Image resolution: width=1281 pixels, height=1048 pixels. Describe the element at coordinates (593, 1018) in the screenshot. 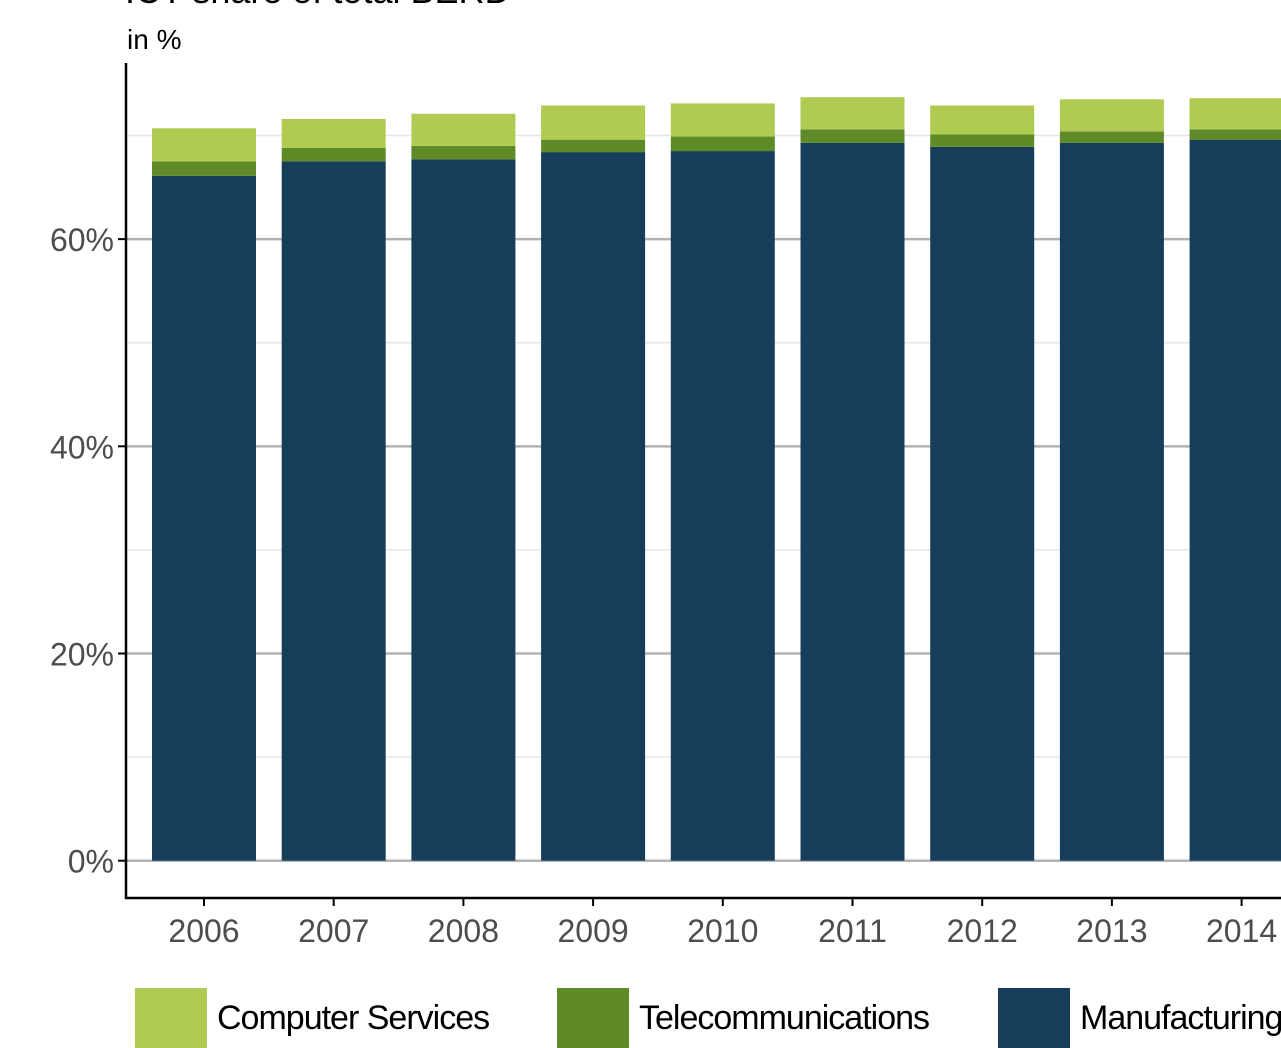

I see `legend-swatch-telecommunications` at that location.